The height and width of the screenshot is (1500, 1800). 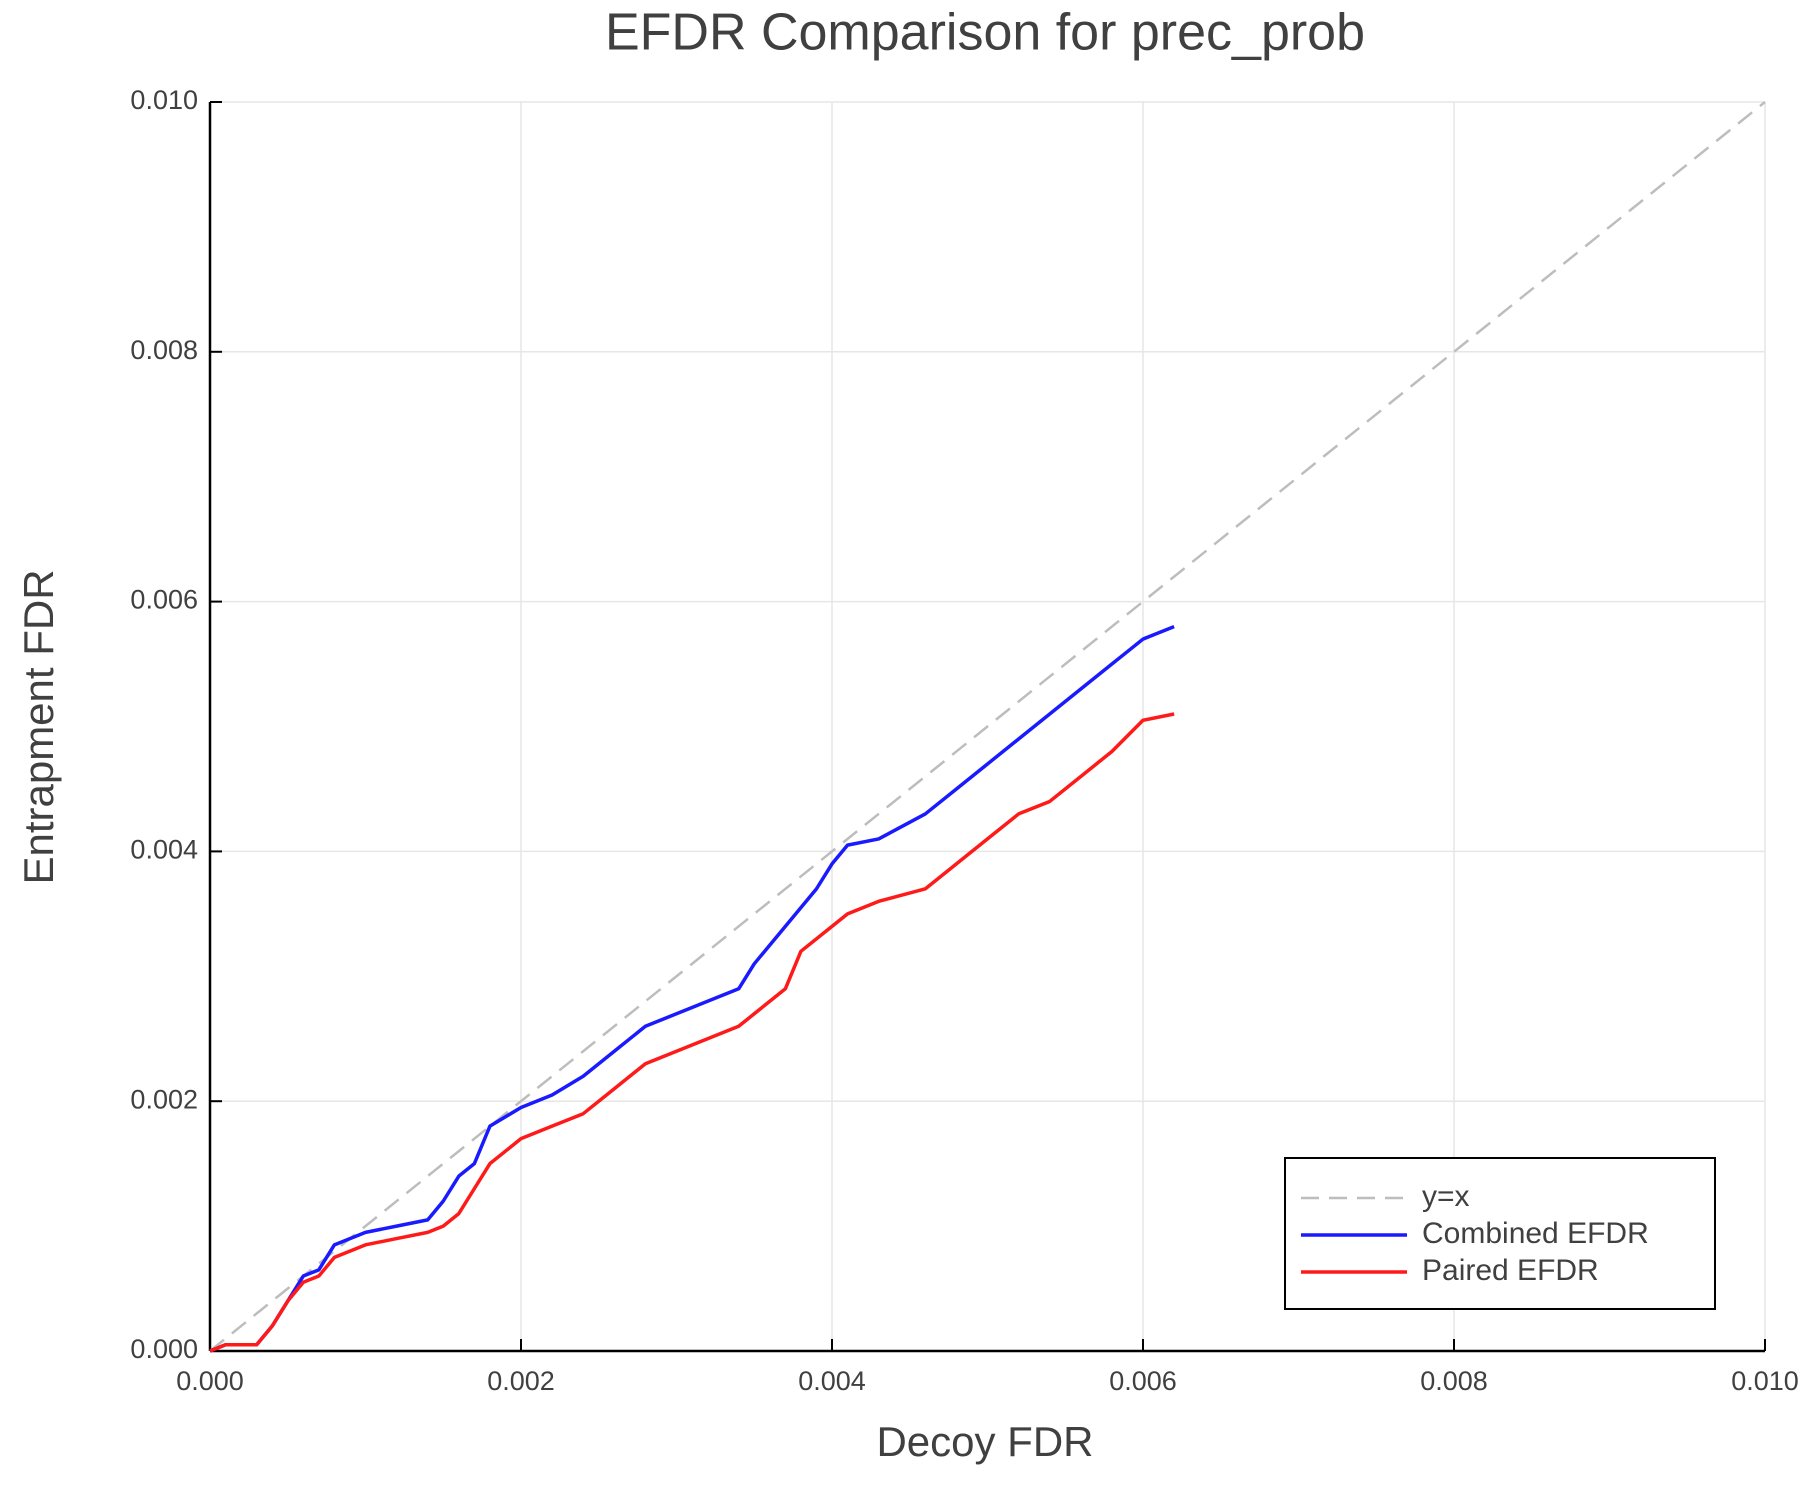 What do you see at coordinates (164, 100) in the screenshot?
I see `y-tick-label: 0.010` at bounding box center [164, 100].